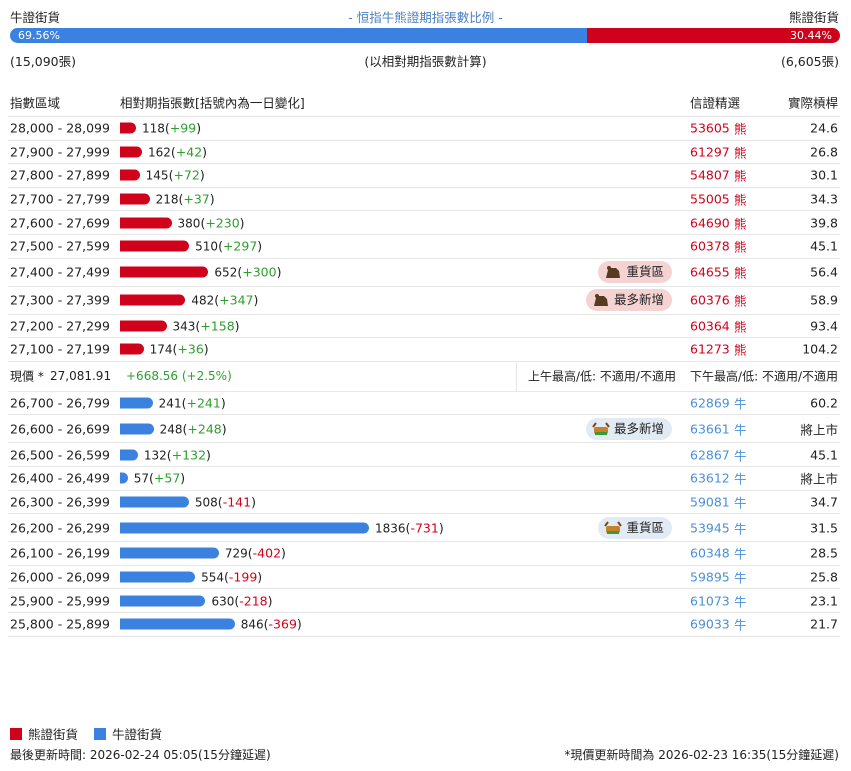 This screenshot has width=851, height=771. Describe the element at coordinates (819, 430) in the screenshot. I see `leverage: 將上市` at that location.